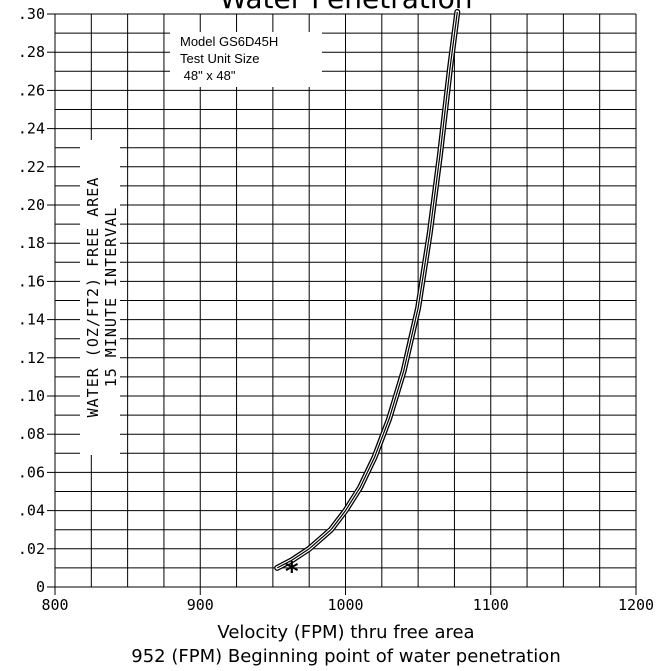  What do you see at coordinates (111, 297) in the screenshot?
I see `y-axis-label-line2: 15 MINUTE INTERVAL` at bounding box center [111, 297].